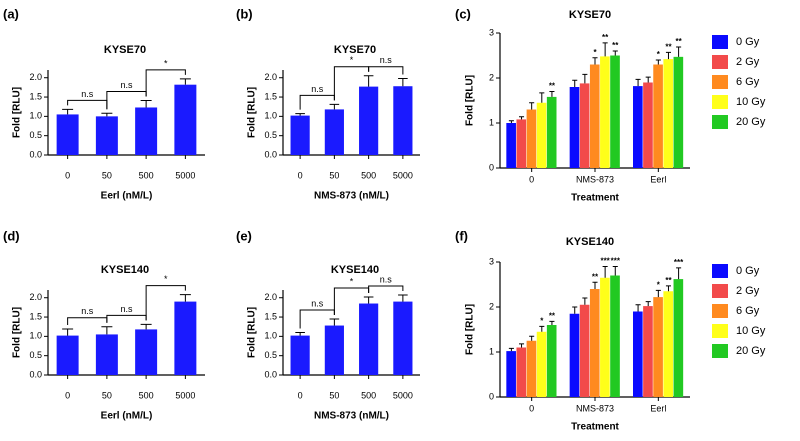  I want to click on legend-label: 6 Gy, so click(748, 311).